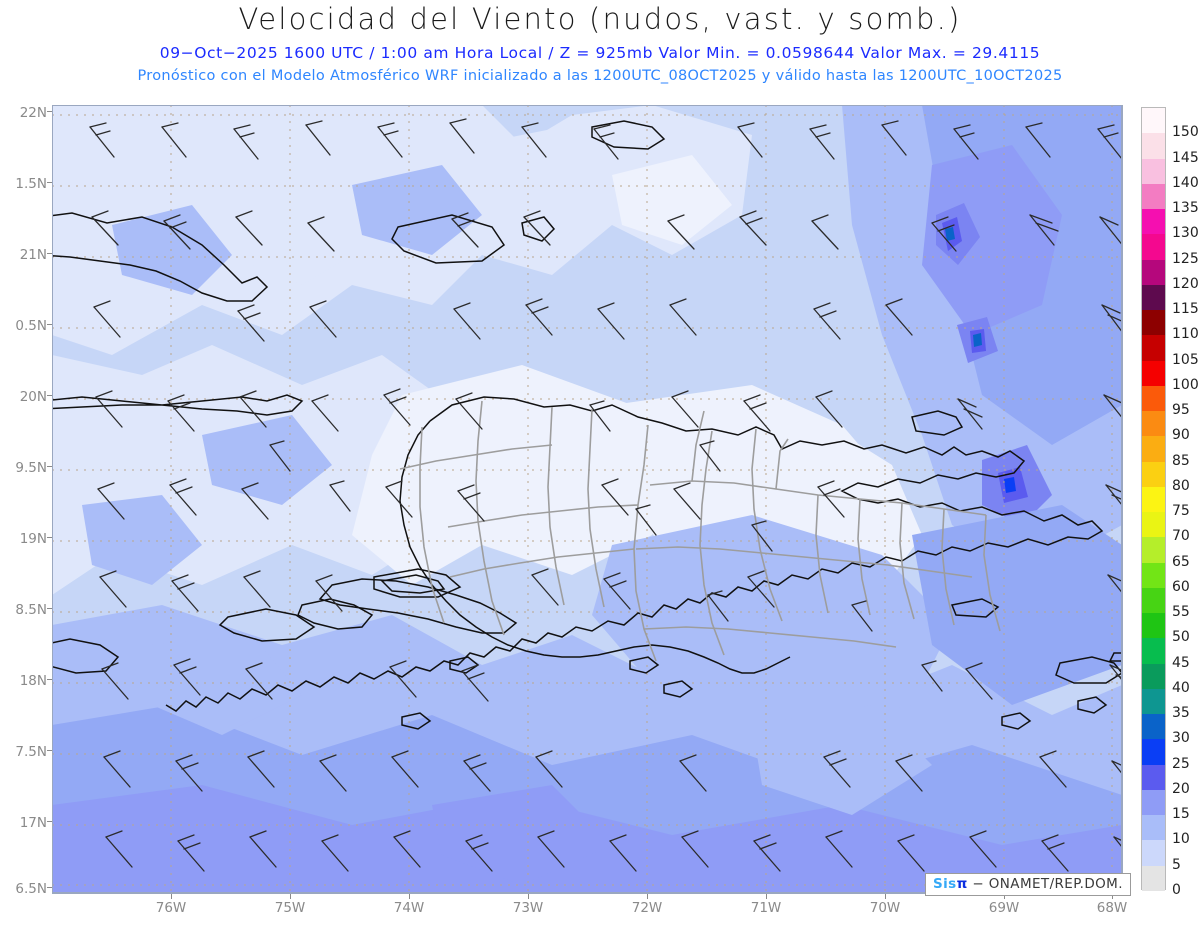 The width and height of the screenshot is (1200, 927). Describe the element at coordinates (290, 908) in the screenshot. I see `xtick-label: 75W` at that location.